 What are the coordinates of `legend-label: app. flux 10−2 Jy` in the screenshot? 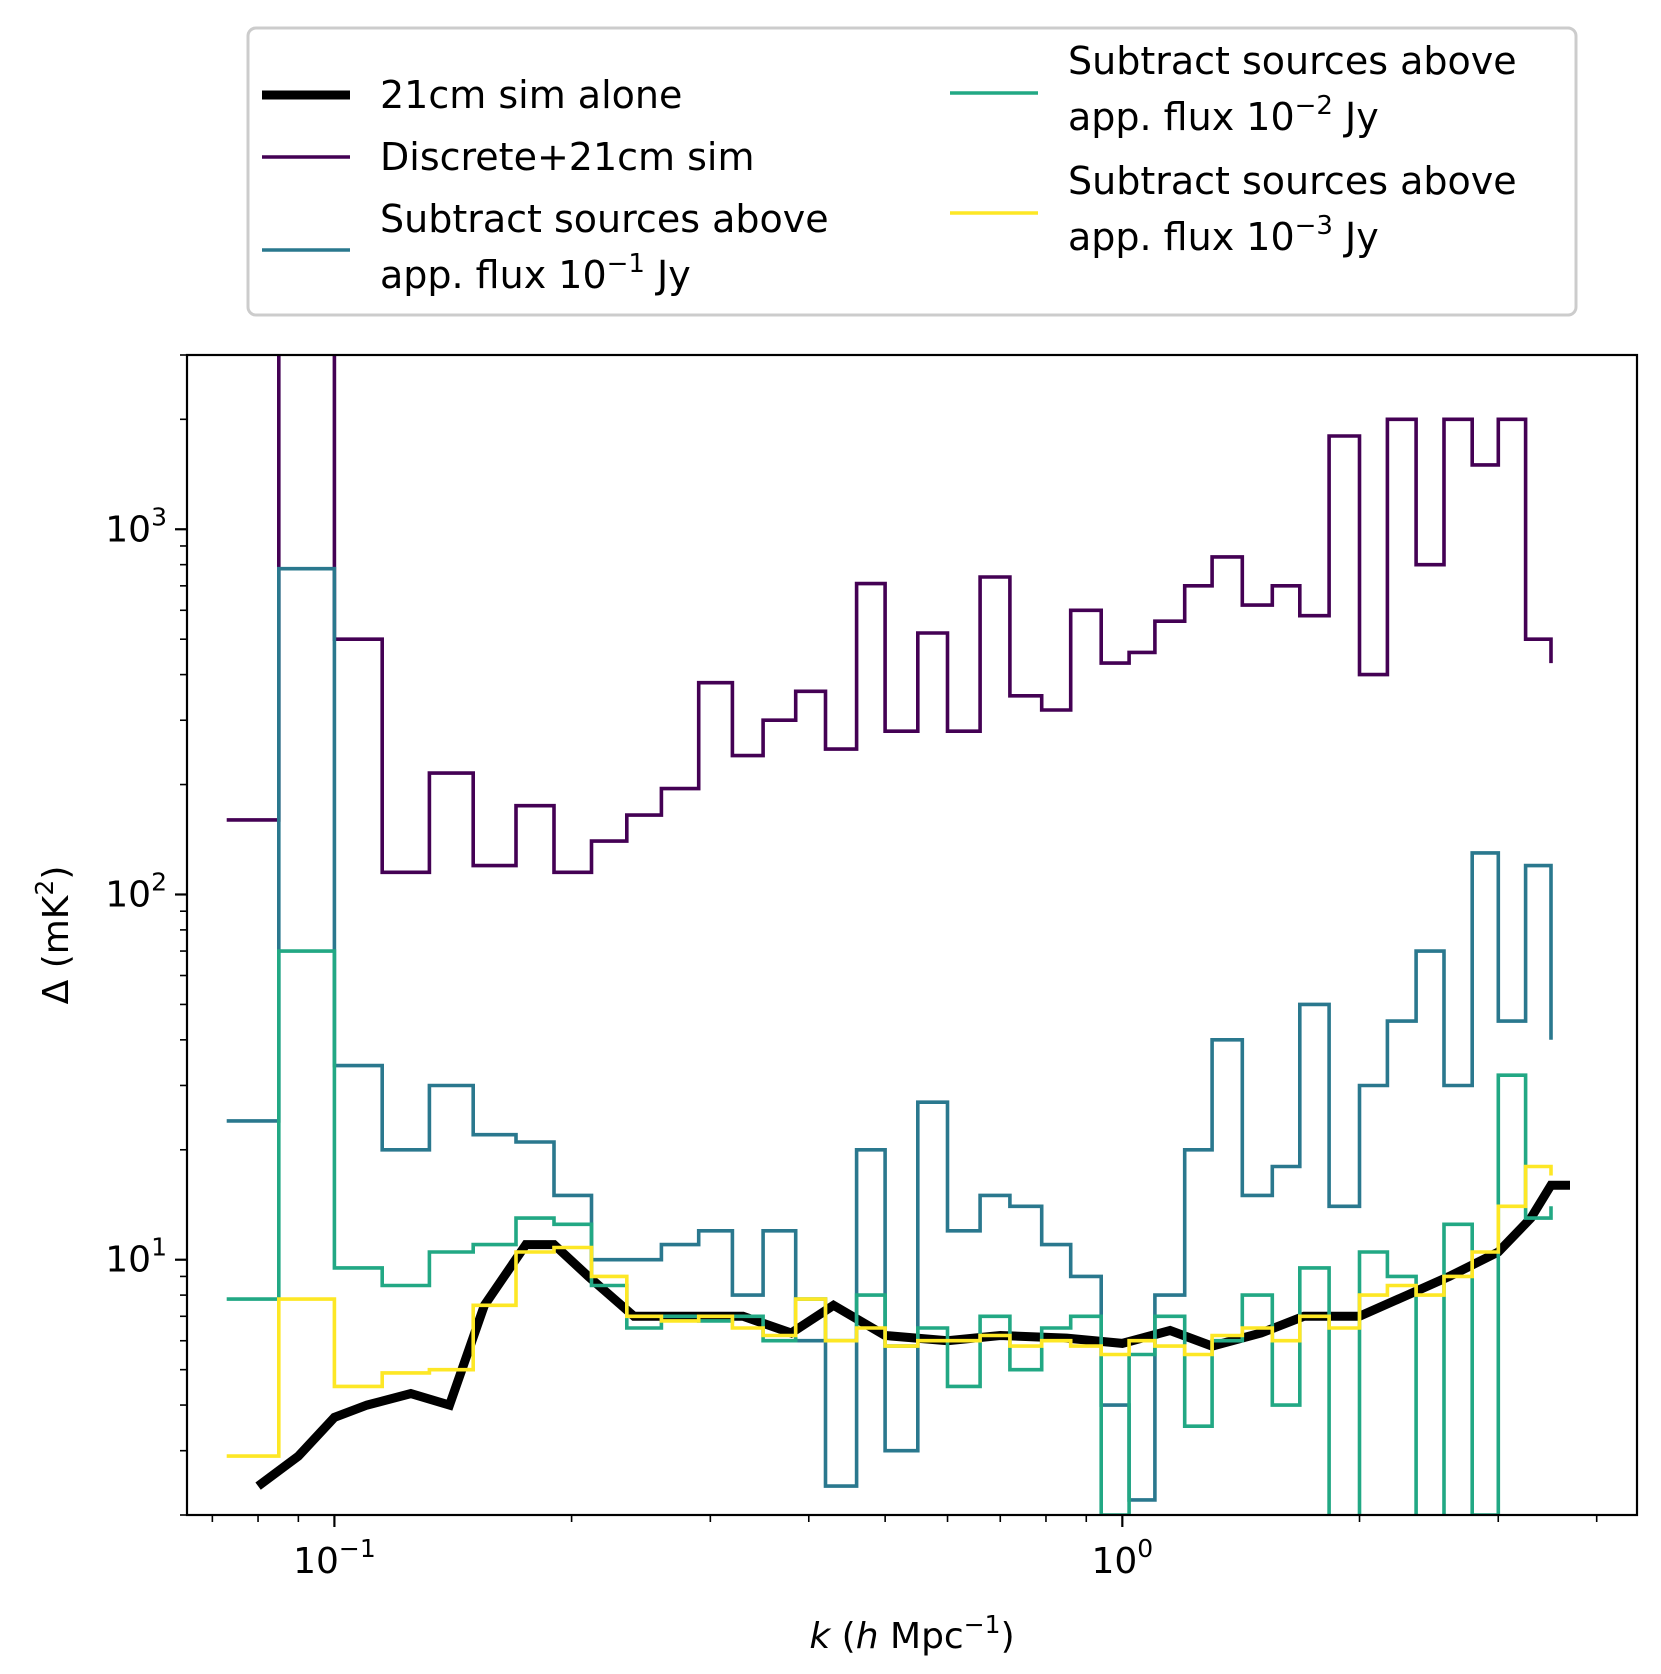 It's located at (1223, 115).